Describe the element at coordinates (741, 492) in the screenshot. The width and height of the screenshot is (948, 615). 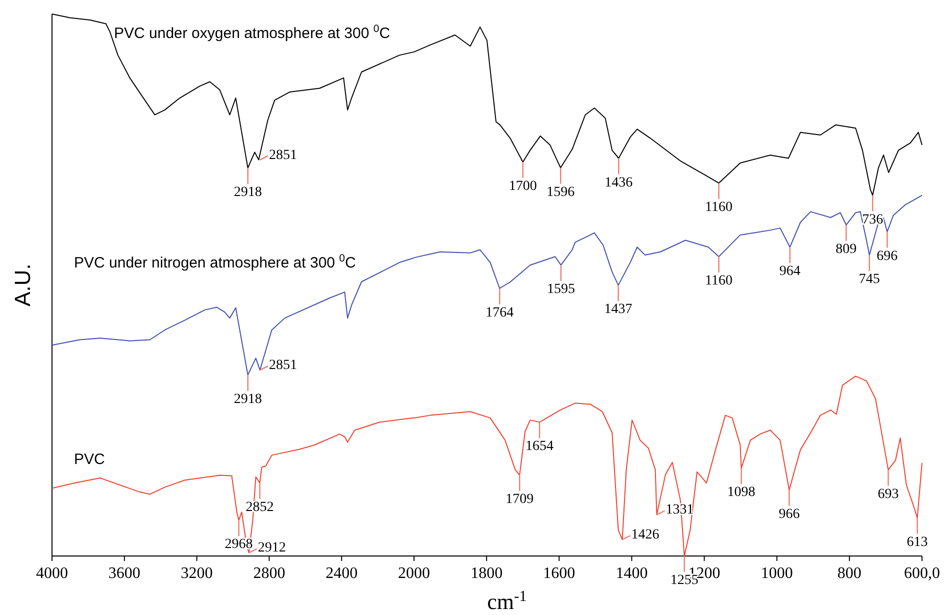
I see `annotation: 1098` at that location.